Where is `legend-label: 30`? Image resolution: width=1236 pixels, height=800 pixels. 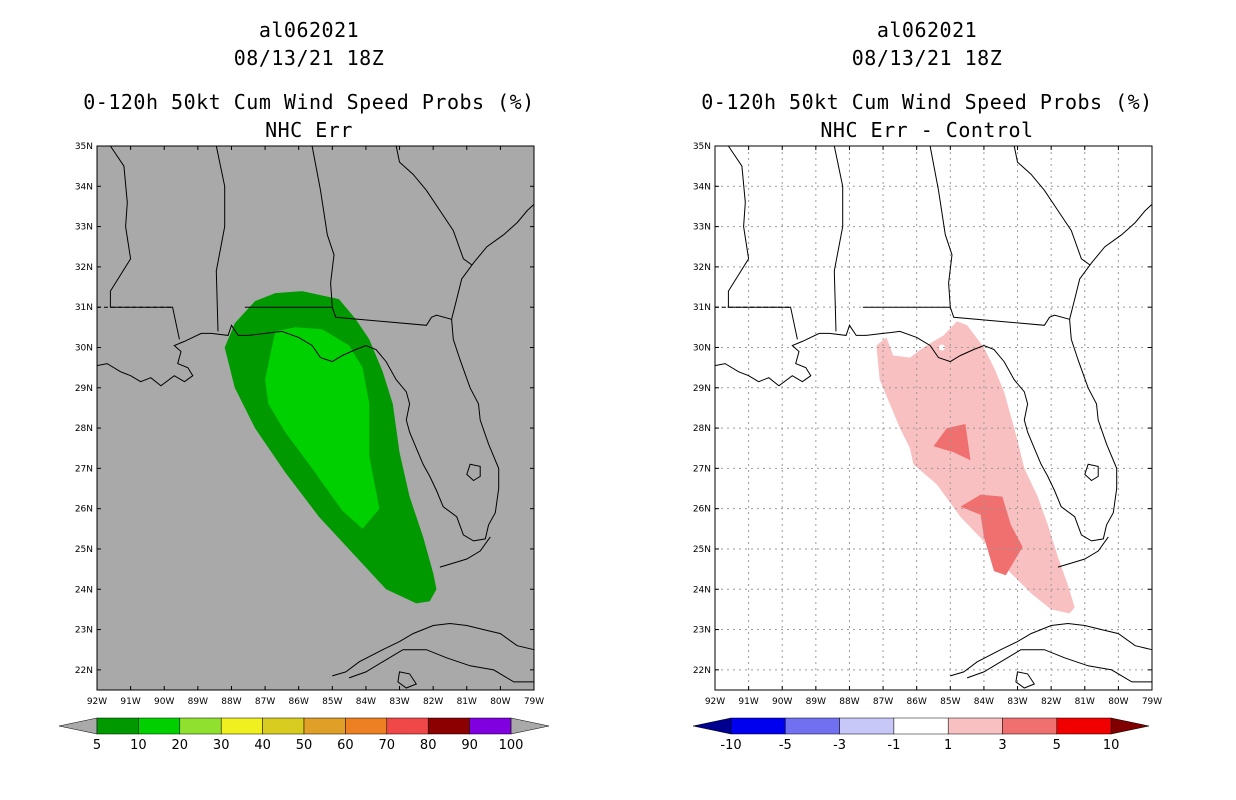
legend-label: 30 is located at coordinates (221, 745).